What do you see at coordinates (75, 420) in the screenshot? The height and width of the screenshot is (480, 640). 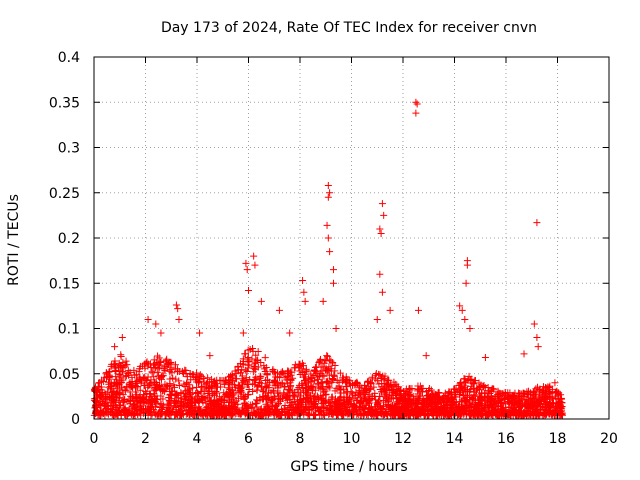 I see `y-tick-label: 0` at bounding box center [75, 420].